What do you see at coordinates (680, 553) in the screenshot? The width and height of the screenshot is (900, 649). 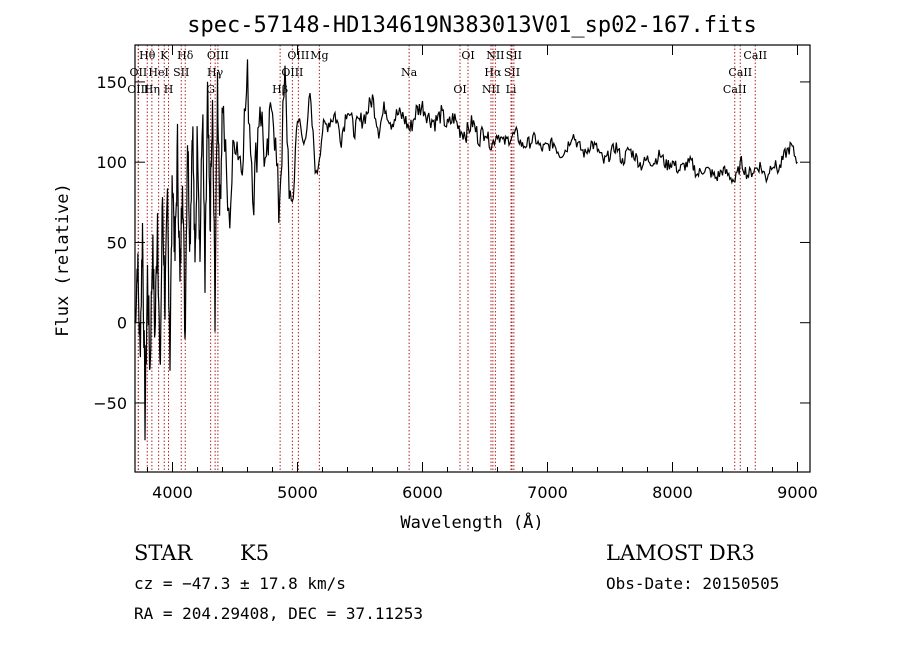 I see `survey-name: LAMOST DR3` at bounding box center [680, 553].